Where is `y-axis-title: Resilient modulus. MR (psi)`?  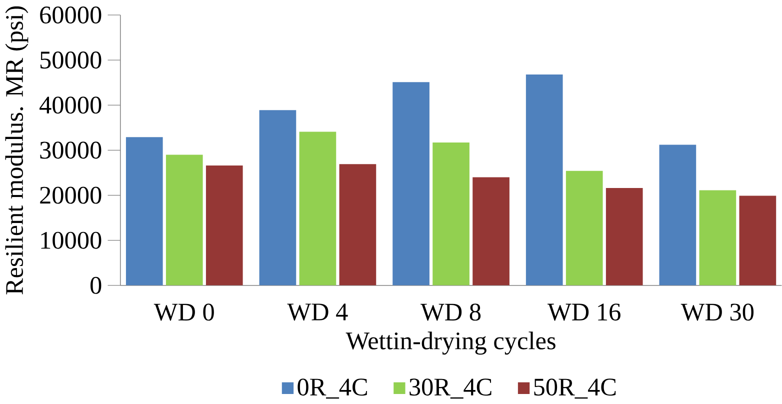 y-axis-title: Resilient modulus. MR (psi) is located at coordinates (16, 150).